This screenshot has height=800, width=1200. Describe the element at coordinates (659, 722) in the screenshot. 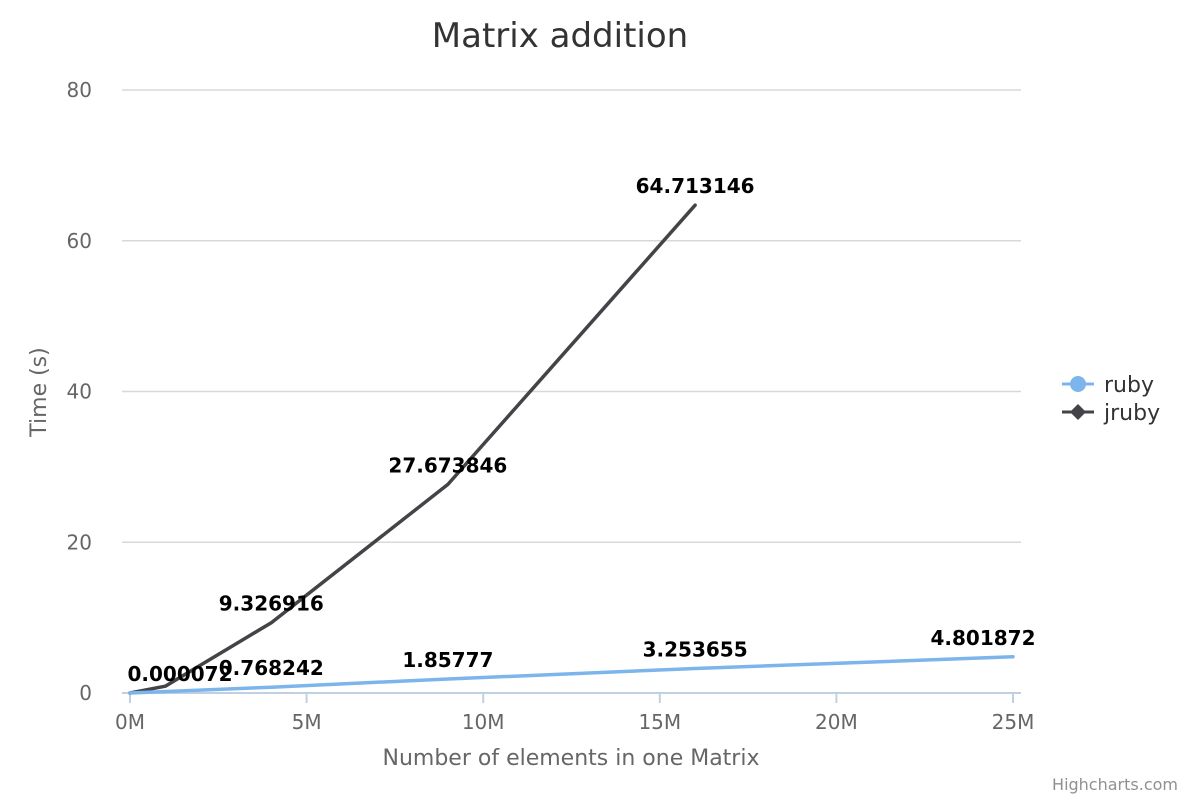

I see `x-tick-label: 15M` at that location.